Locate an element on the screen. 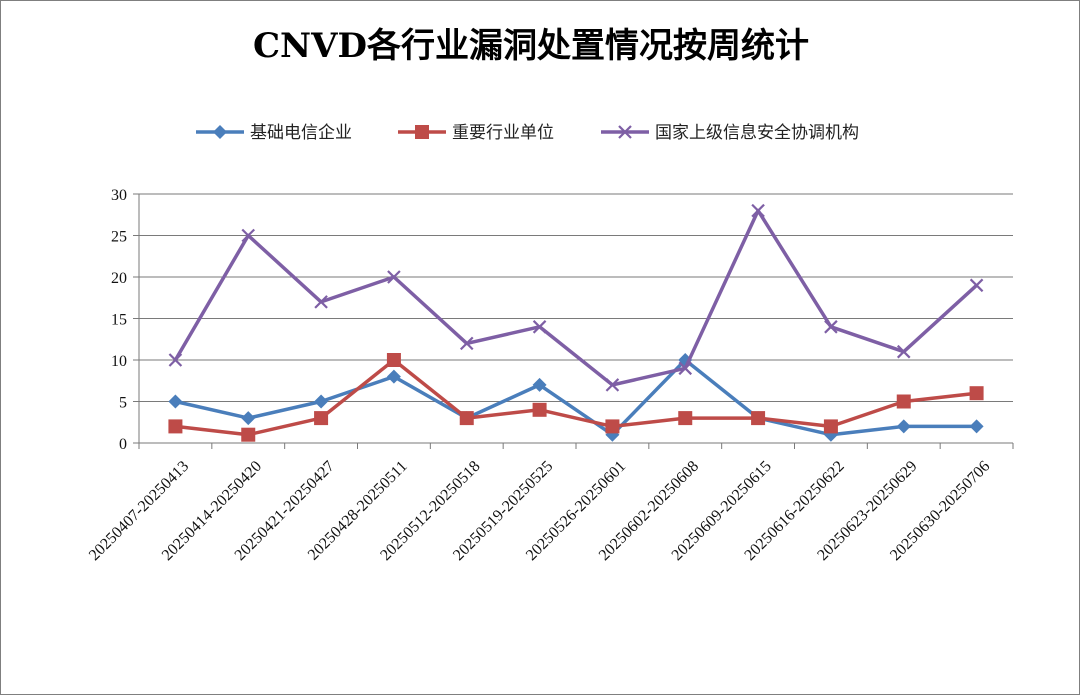  legend: 基础电信企业 重要行业单位 国家上级信息安全协调机构 is located at coordinates (527, 133).